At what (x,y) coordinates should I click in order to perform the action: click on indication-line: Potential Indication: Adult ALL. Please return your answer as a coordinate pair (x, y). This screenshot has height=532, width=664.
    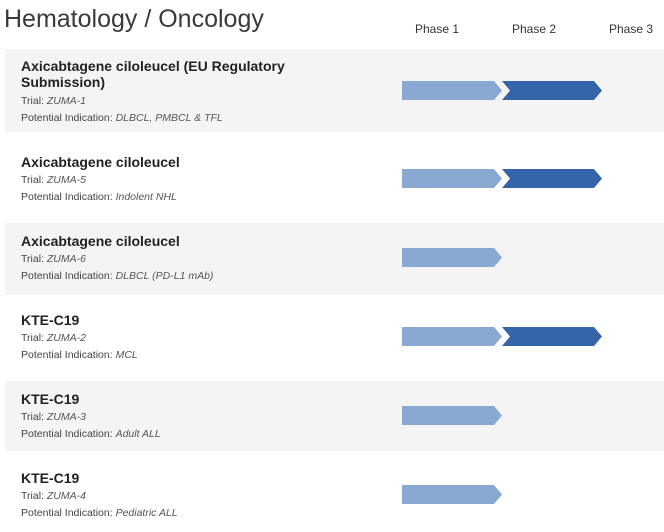
    Looking at the image, I should click on (91, 434).